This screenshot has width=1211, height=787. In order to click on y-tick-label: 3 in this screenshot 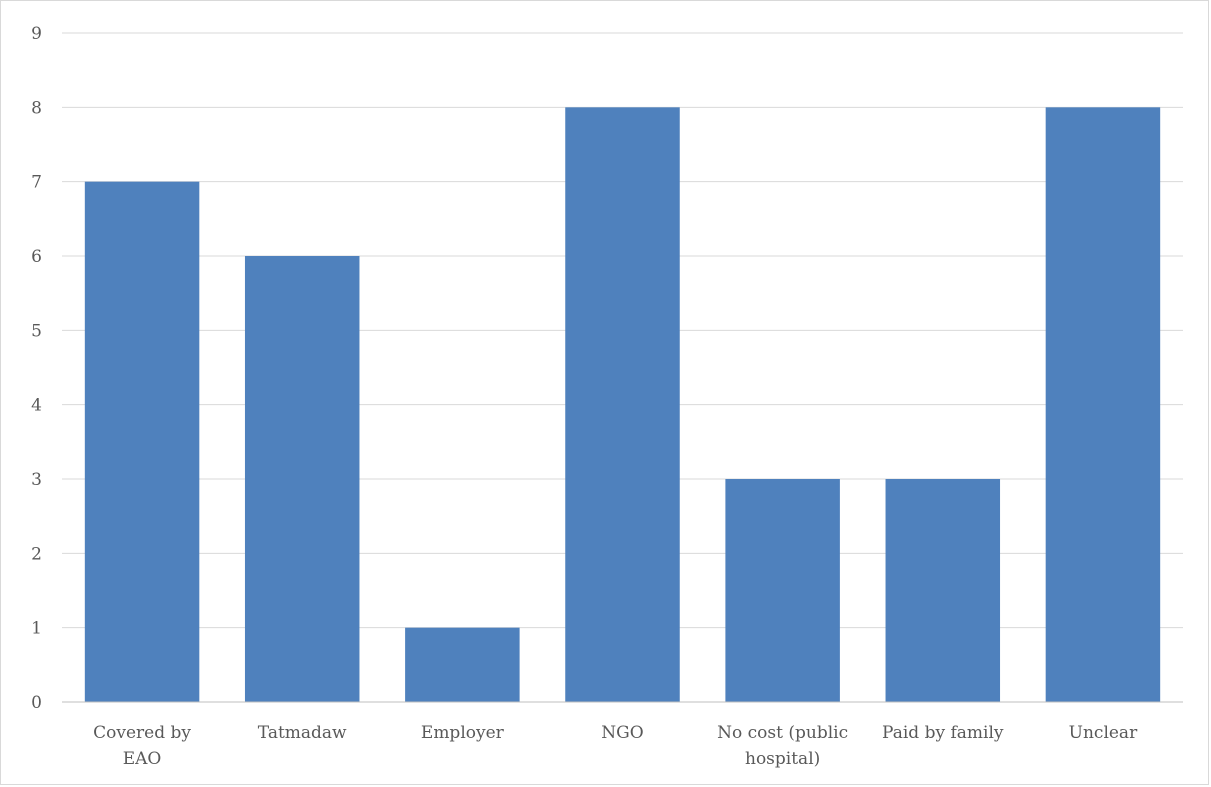, I will do `click(36, 480)`.